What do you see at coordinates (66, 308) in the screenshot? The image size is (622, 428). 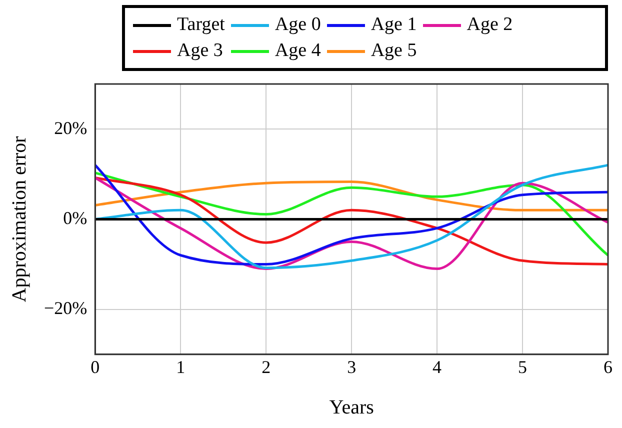 I see `y-tick-label: −20%` at bounding box center [66, 308].